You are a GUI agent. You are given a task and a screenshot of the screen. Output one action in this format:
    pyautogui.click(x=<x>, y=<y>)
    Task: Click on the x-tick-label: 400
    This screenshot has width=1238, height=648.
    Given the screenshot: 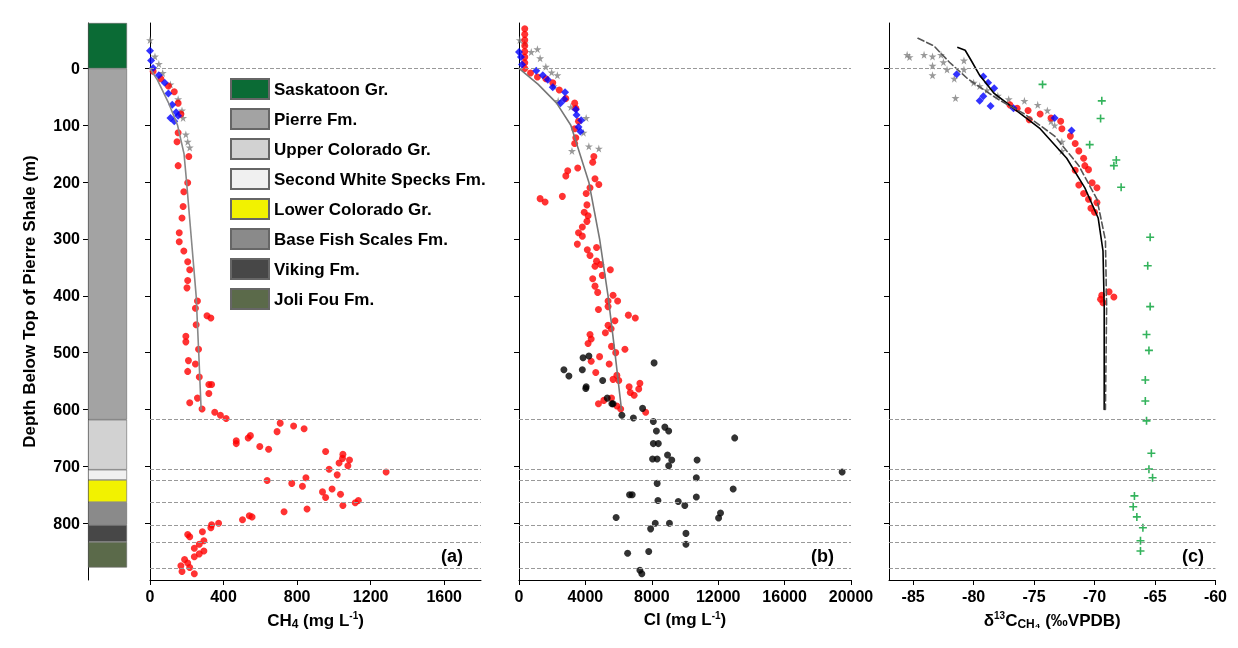 What is the action you would take?
    pyautogui.click(x=223, y=596)
    